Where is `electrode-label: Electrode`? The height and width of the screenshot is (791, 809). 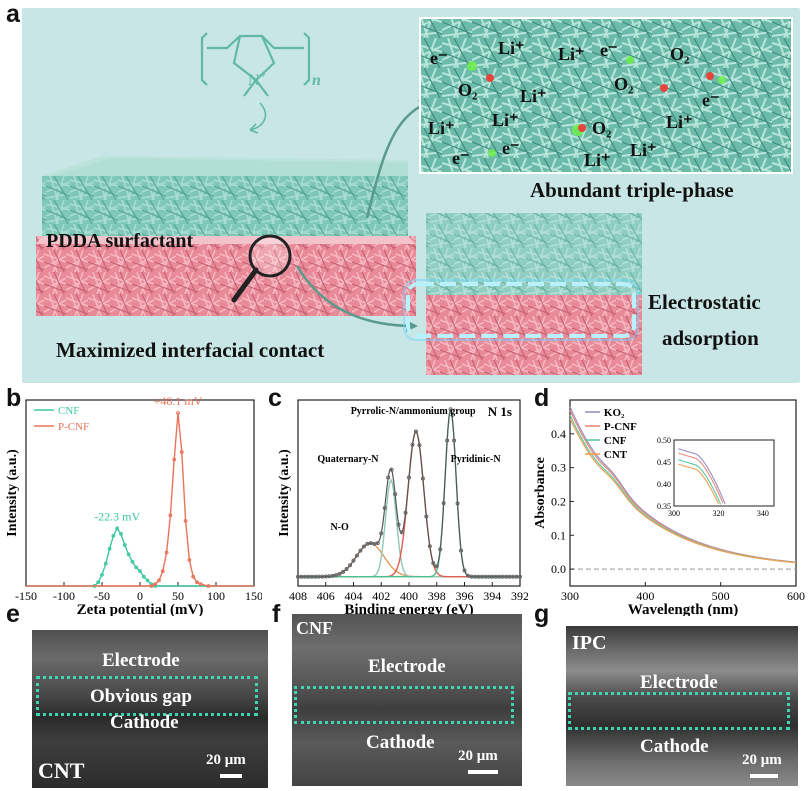 electrode-label: Electrode is located at coordinates (407, 666).